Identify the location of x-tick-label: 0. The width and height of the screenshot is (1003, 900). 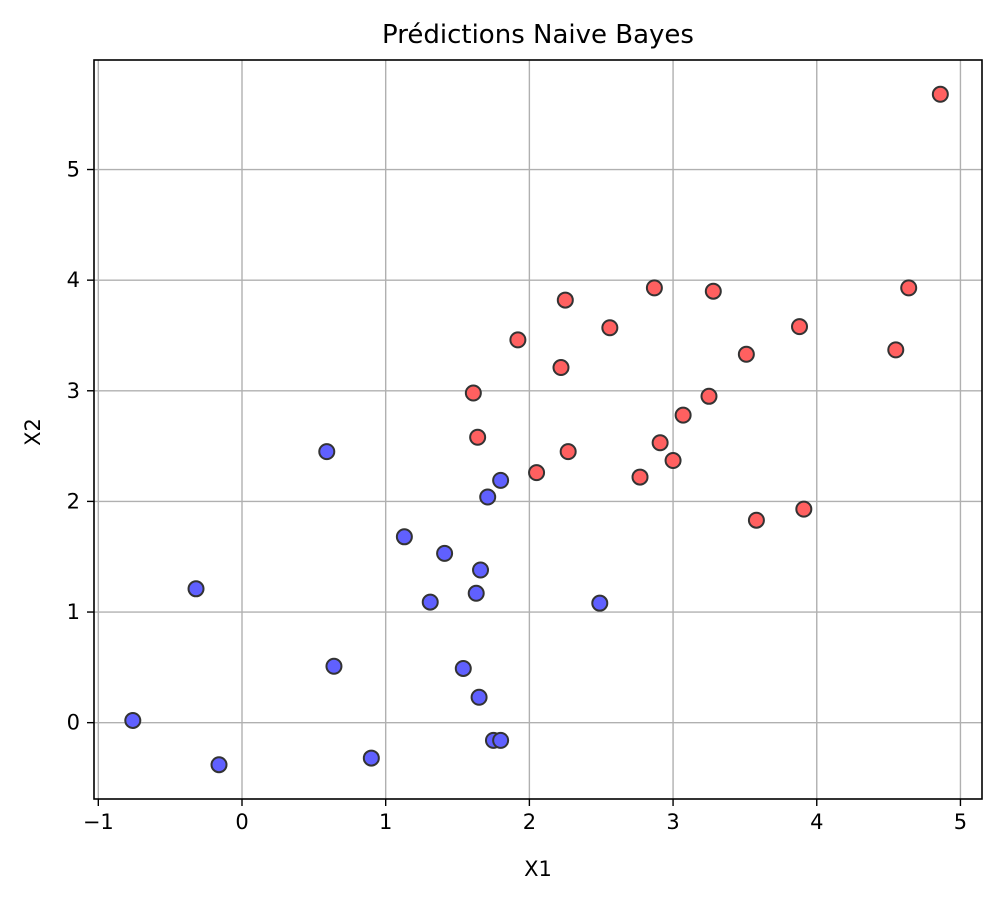
(241, 822).